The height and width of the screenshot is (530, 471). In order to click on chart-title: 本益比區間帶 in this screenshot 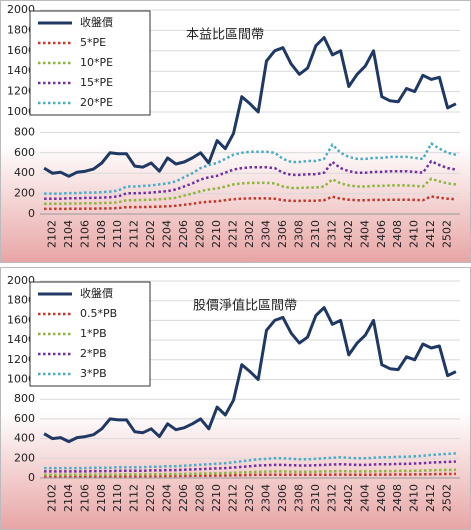, I will do `click(225, 35)`.